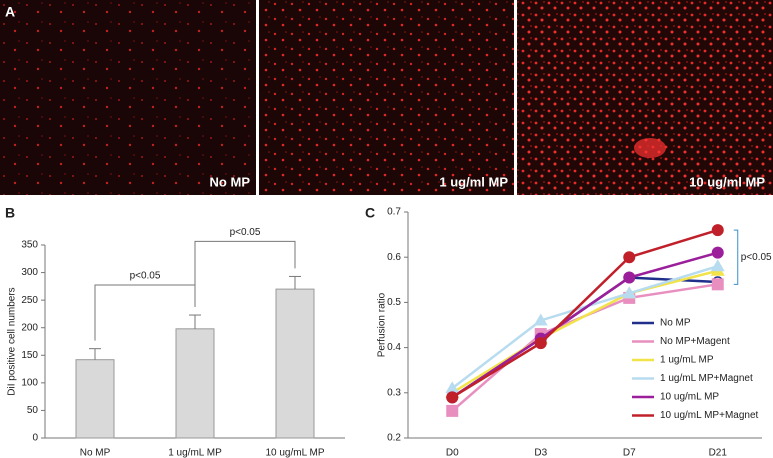 The image size is (773, 458). I want to click on y-tick-label: 0, so click(35, 438).